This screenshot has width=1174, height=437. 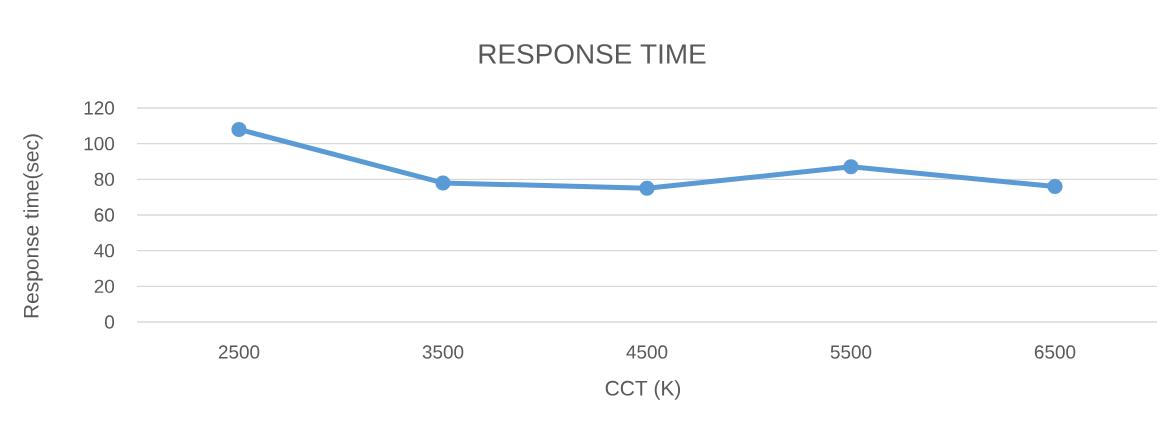 I want to click on x-axis-title: CCT (K), so click(x=643, y=390).